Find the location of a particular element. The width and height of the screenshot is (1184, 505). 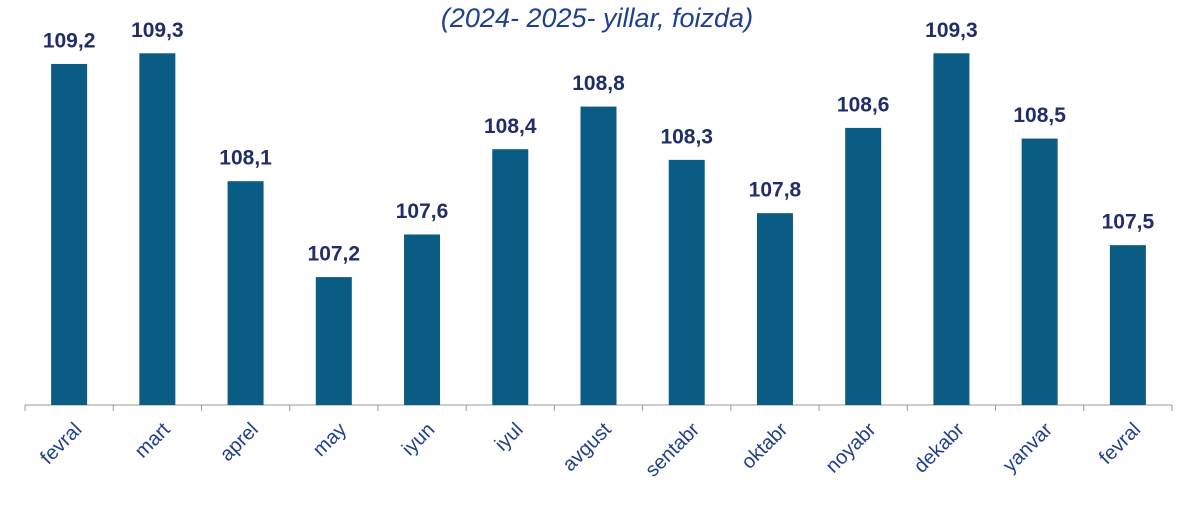

x-tick-label: oktabr is located at coordinates (764, 445).